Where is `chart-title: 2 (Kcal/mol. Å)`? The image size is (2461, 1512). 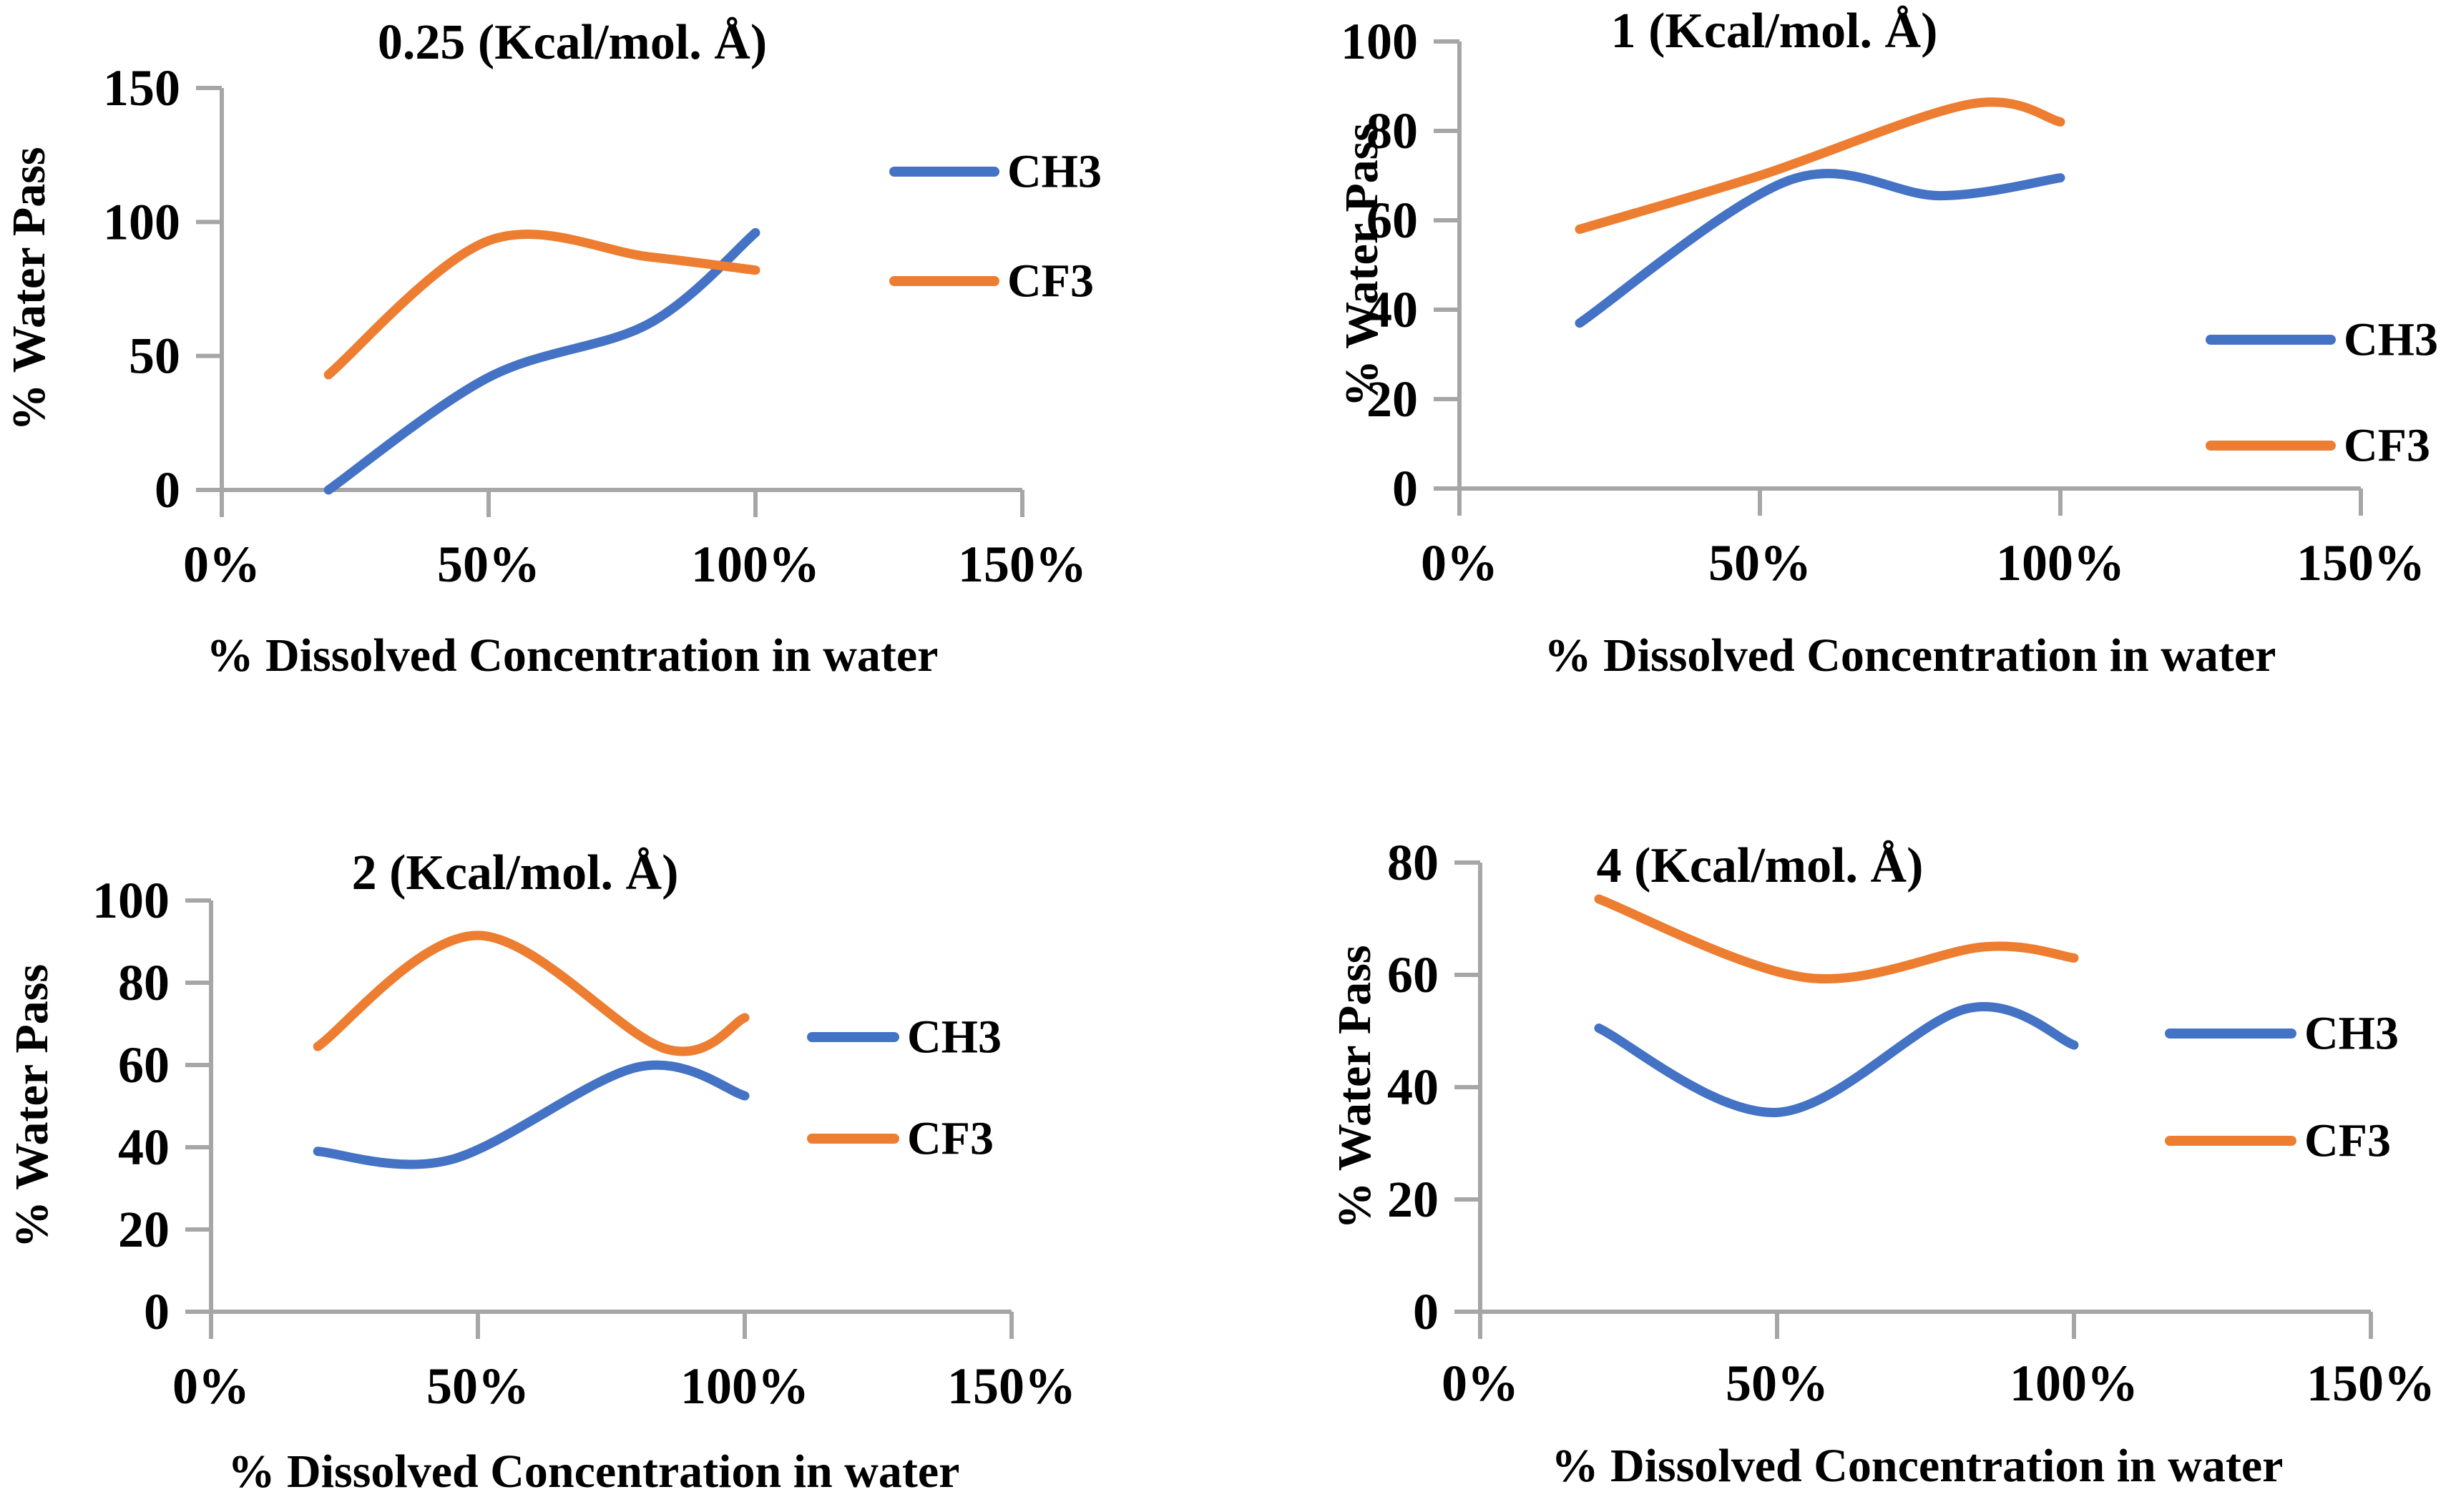
chart-title: 2 (Kcal/mol. Å) is located at coordinates (515, 872).